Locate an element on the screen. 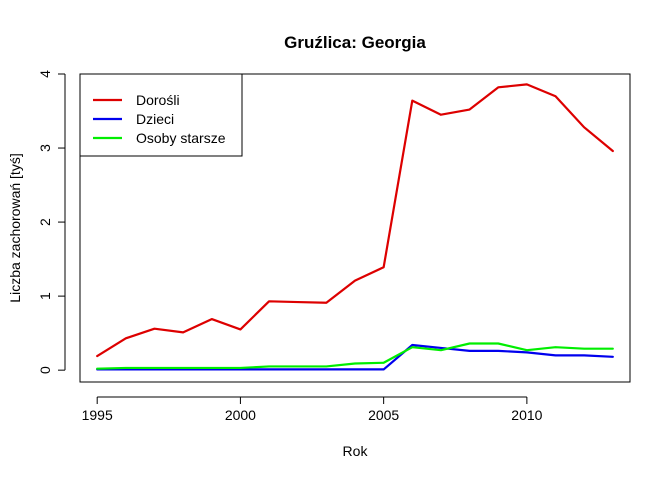 The image size is (672, 480). x-axis-label: Rok is located at coordinates (356, 451).